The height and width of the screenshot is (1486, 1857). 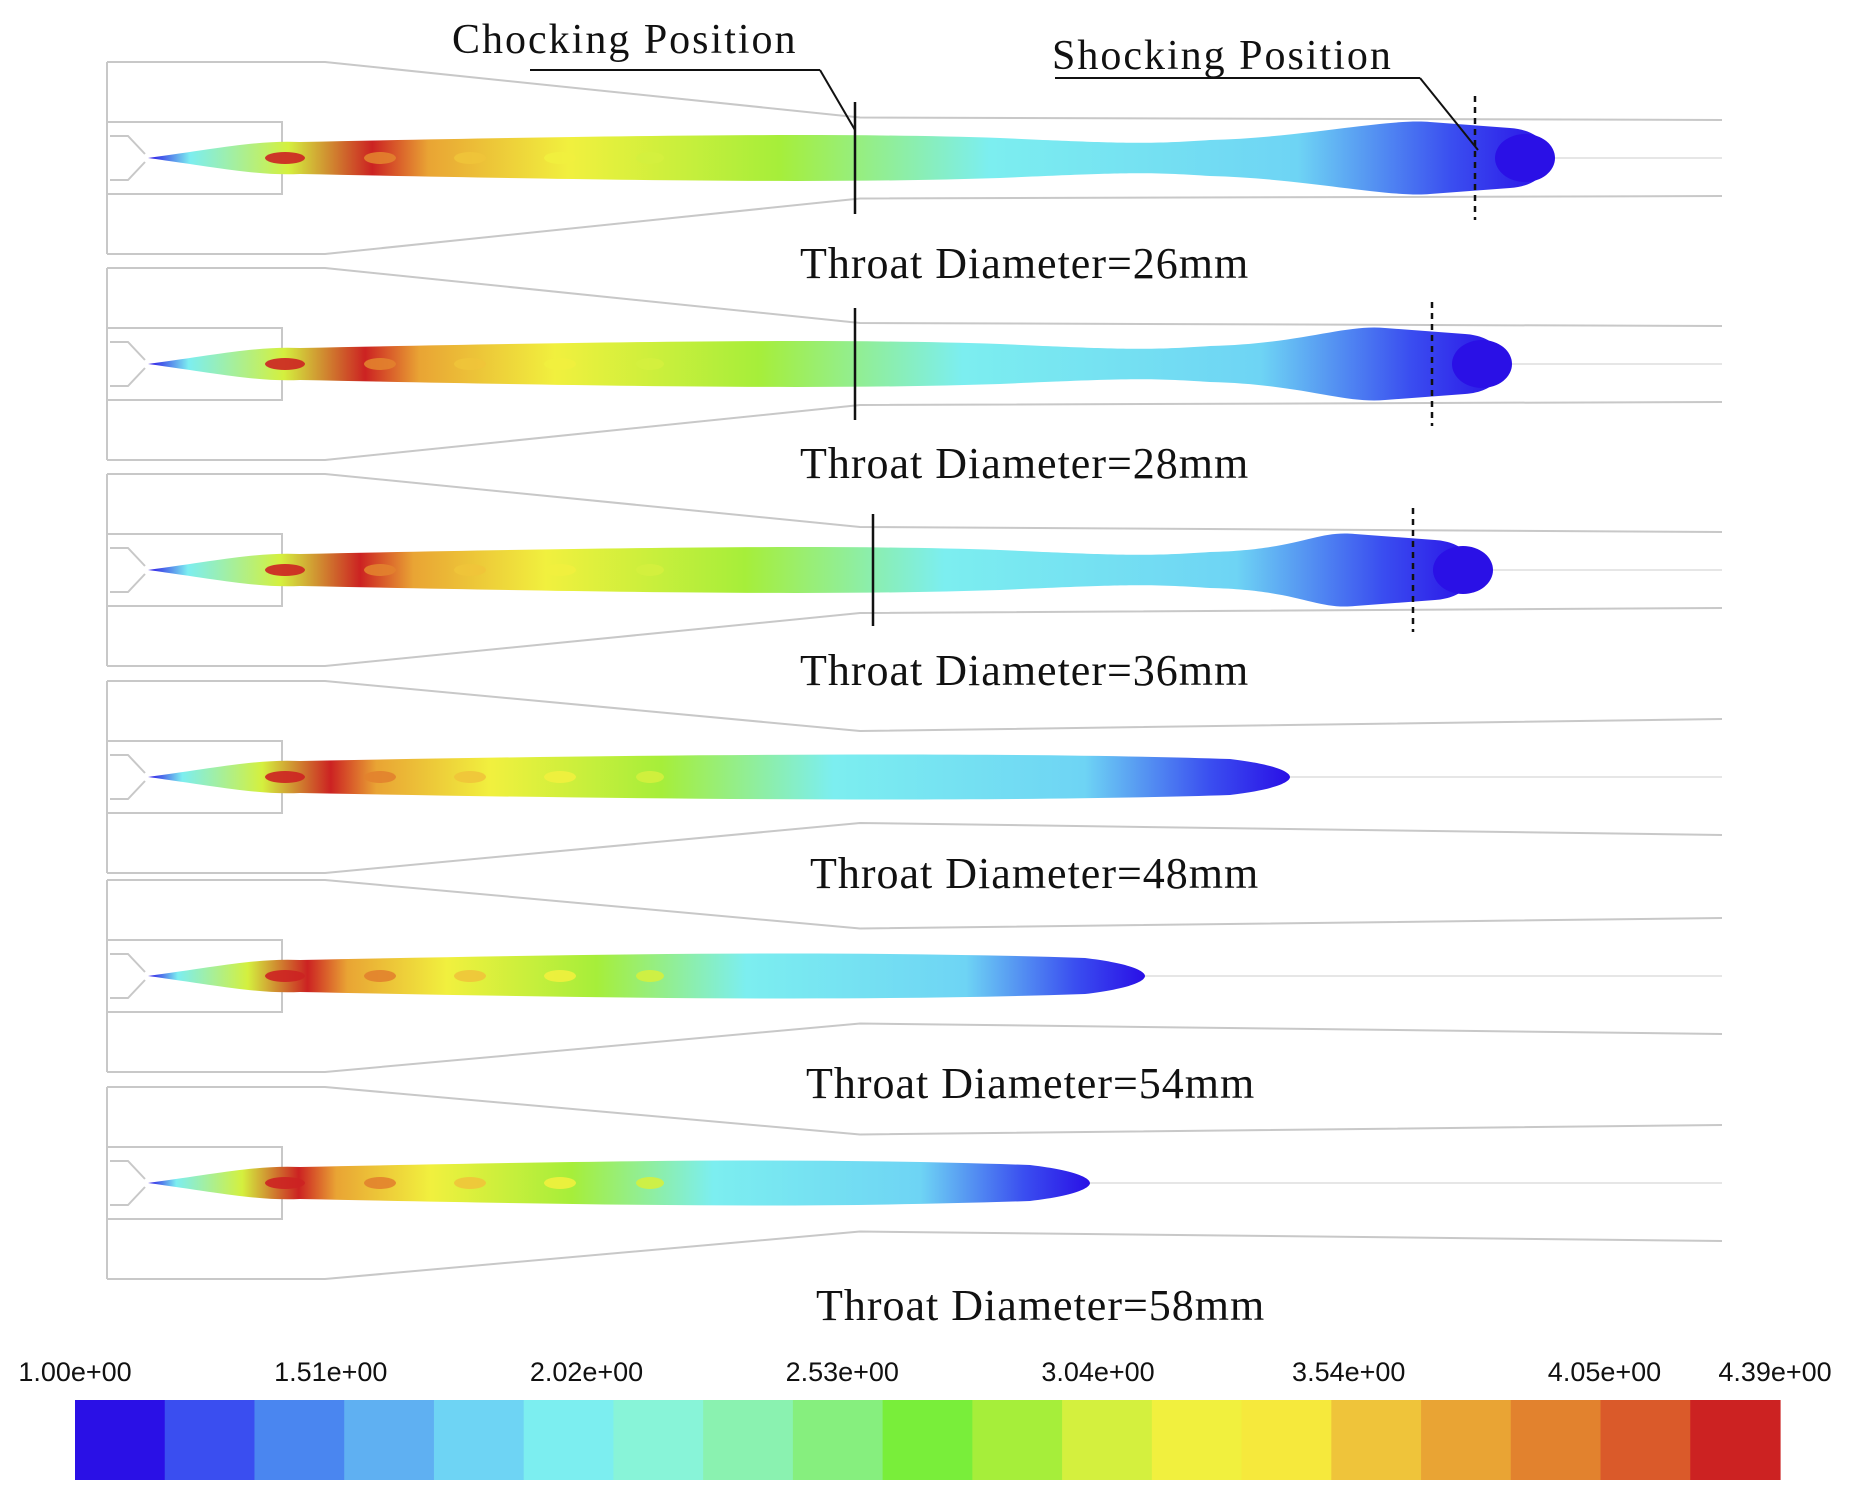 What do you see at coordinates (1775, 1372) in the screenshot?
I see `colorbar-tick-label: 4.39e+00` at bounding box center [1775, 1372].